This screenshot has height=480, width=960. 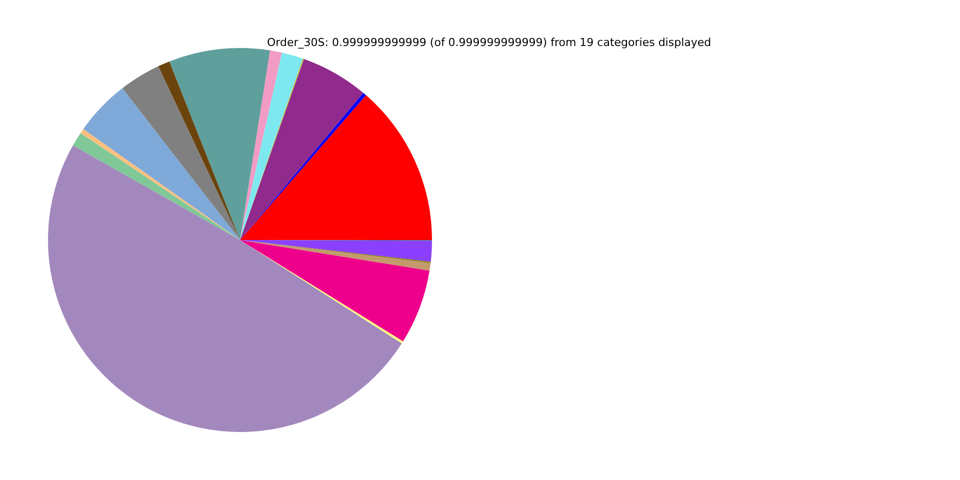 What do you see at coordinates (489, 42) in the screenshot?
I see `text: Order_30S: 0.999999999999 (of 0.999999999999) from 19 categories displayed` at bounding box center [489, 42].